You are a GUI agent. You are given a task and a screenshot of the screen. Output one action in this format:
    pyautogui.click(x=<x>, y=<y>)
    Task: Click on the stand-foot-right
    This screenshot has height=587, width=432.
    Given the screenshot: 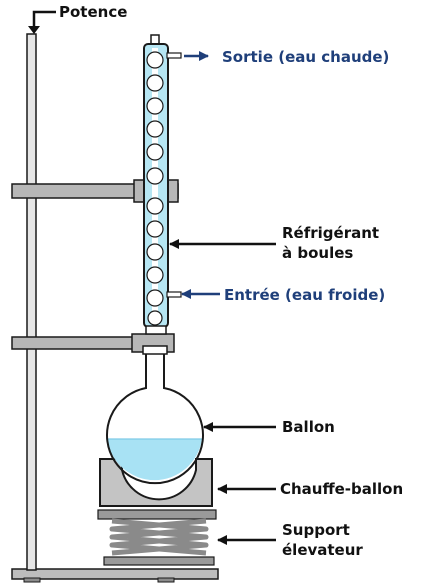 What is the action you would take?
    pyautogui.click(x=166, y=580)
    